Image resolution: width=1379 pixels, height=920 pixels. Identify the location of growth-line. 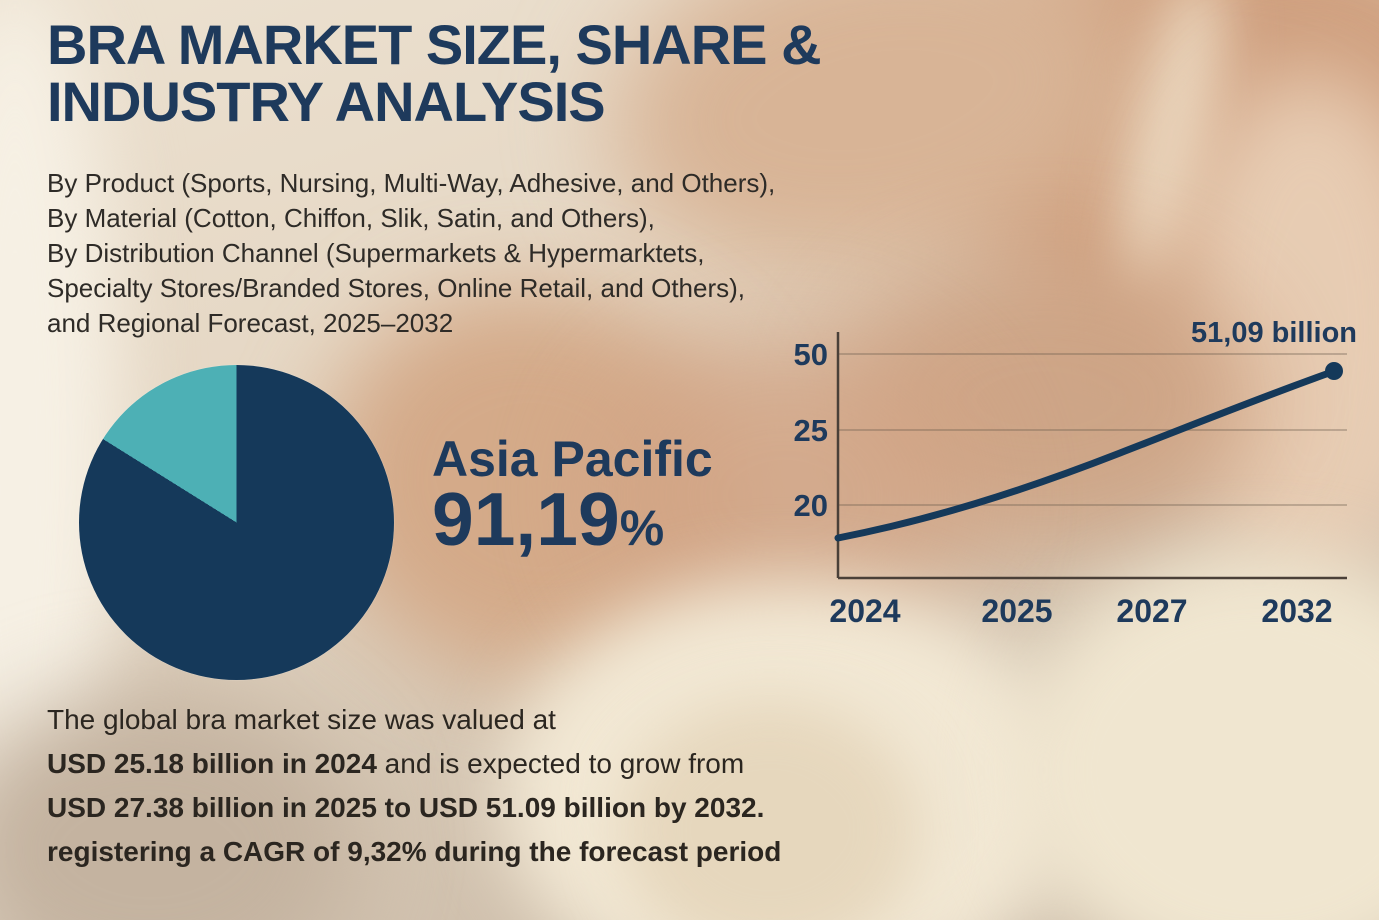
(1085, 455).